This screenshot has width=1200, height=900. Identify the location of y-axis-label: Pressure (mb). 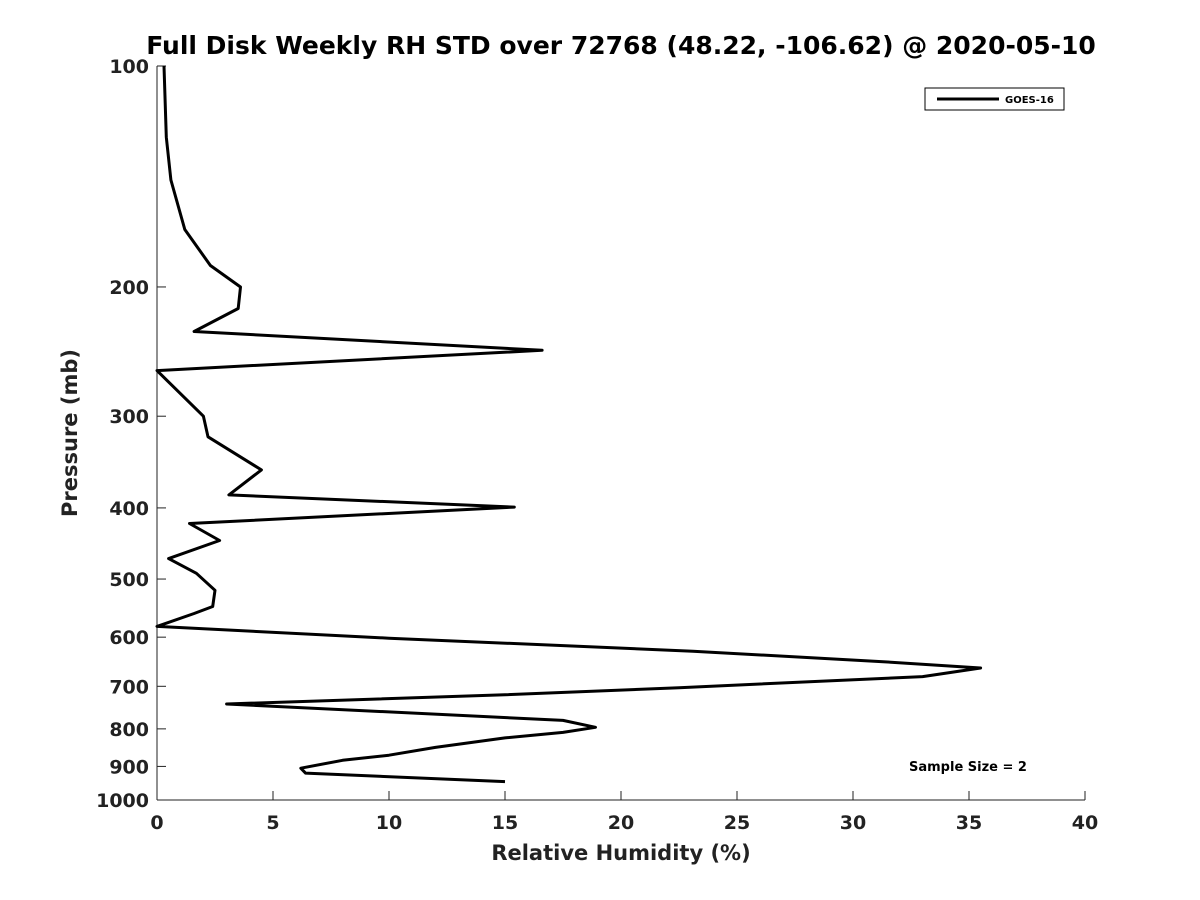
(70, 433).